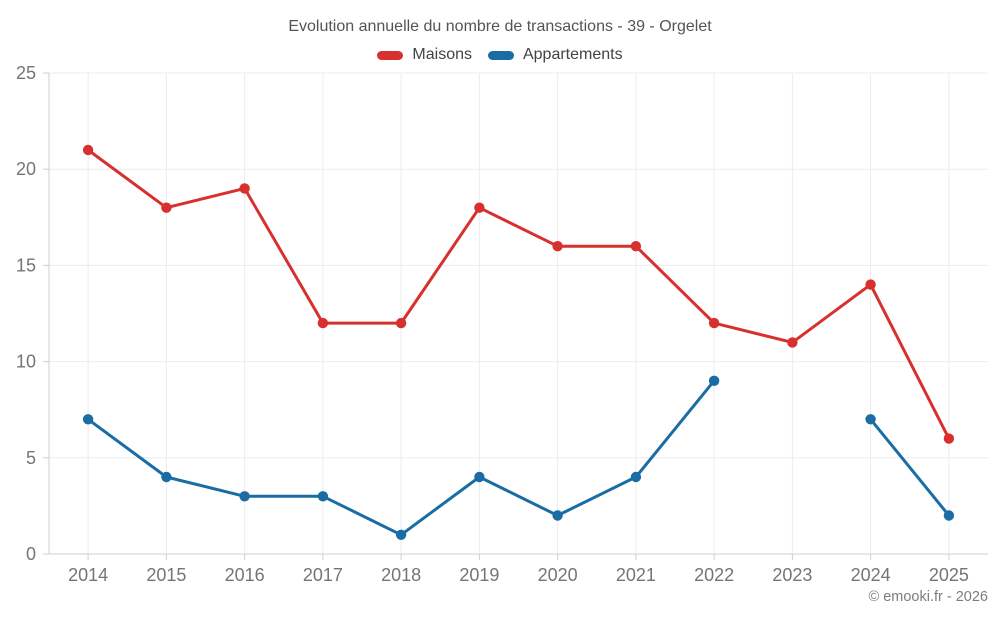 The width and height of the screenshot is (1000, 625). Describe the element at coordinates (31, 554) in the screenshot. I see `y-tick-label: 0` at that location.